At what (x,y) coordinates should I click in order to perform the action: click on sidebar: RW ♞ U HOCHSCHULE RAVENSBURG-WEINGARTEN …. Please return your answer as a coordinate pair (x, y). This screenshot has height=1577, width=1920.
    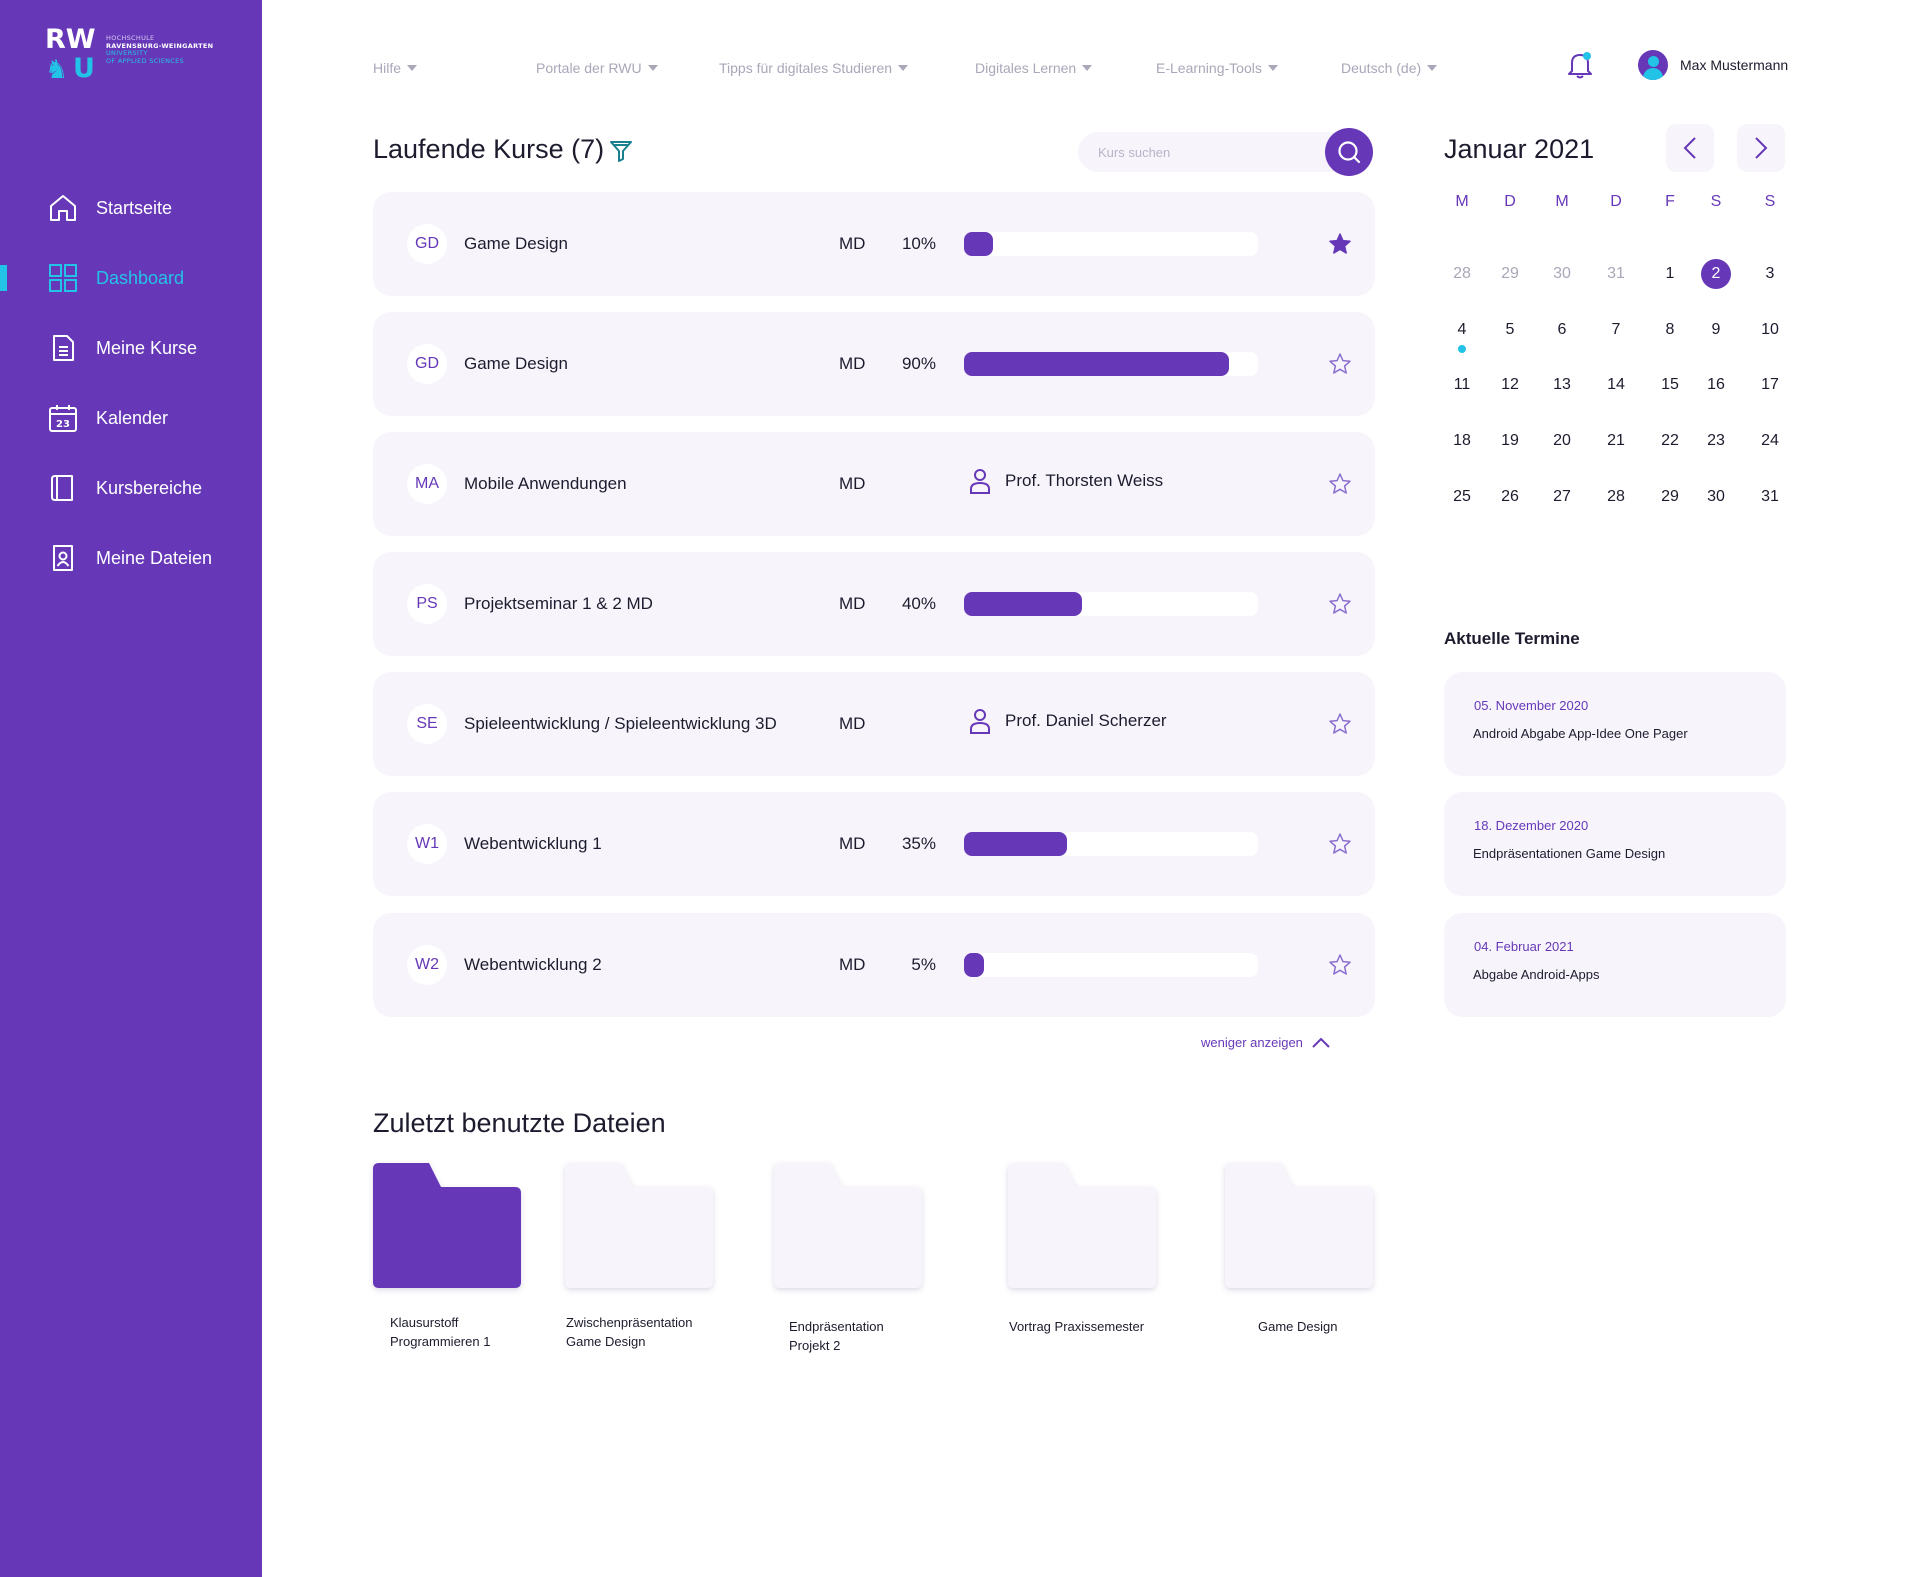
    Looking at the image, I should click on (131, 788).